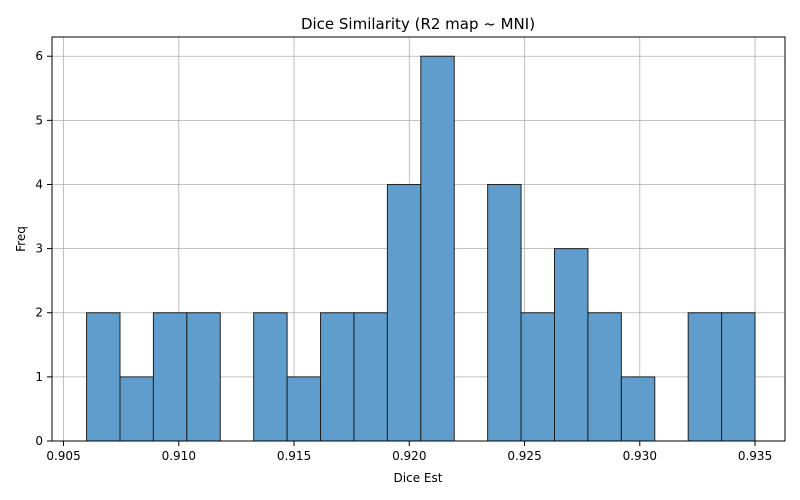 The height and width of the screenshot is (500, 800). I want to click on x-axis-label: Dice Est, so click(418, 478).